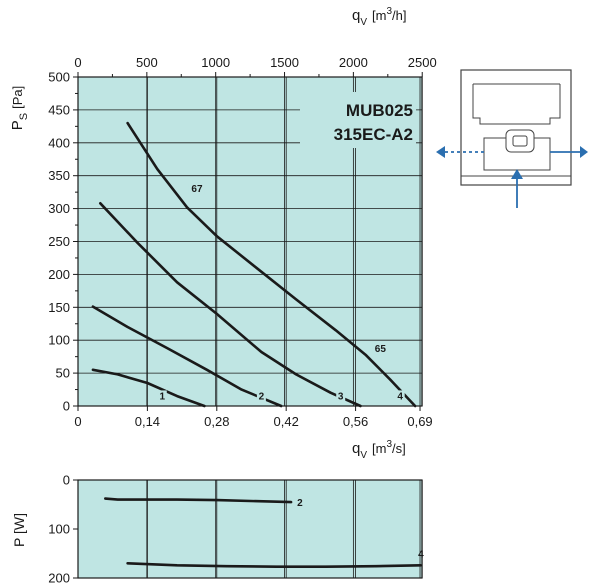 Image resolution: width=589 pixels, height=588 pixels. What do you see at coordinates (419, 421) in the screenshot?
I see `x-tick-label-5: 0,69` at bounding box center [419, 421].